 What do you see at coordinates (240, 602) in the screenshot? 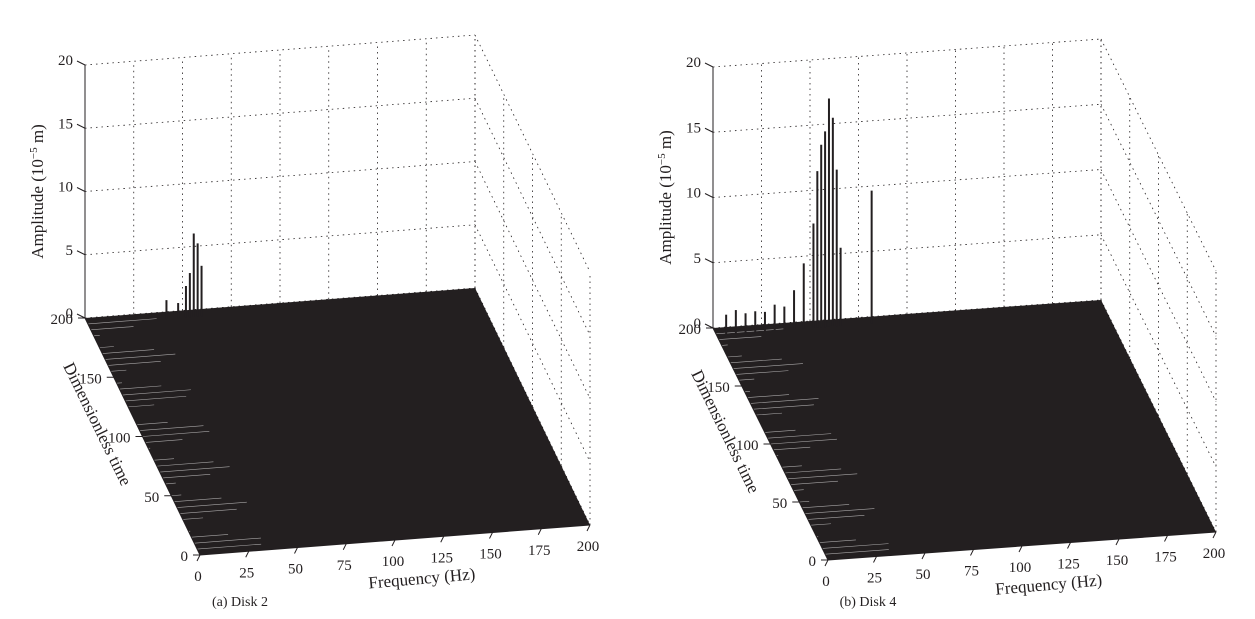
I see `caption: (a) Disk 2` at bounding box center [240, 602].